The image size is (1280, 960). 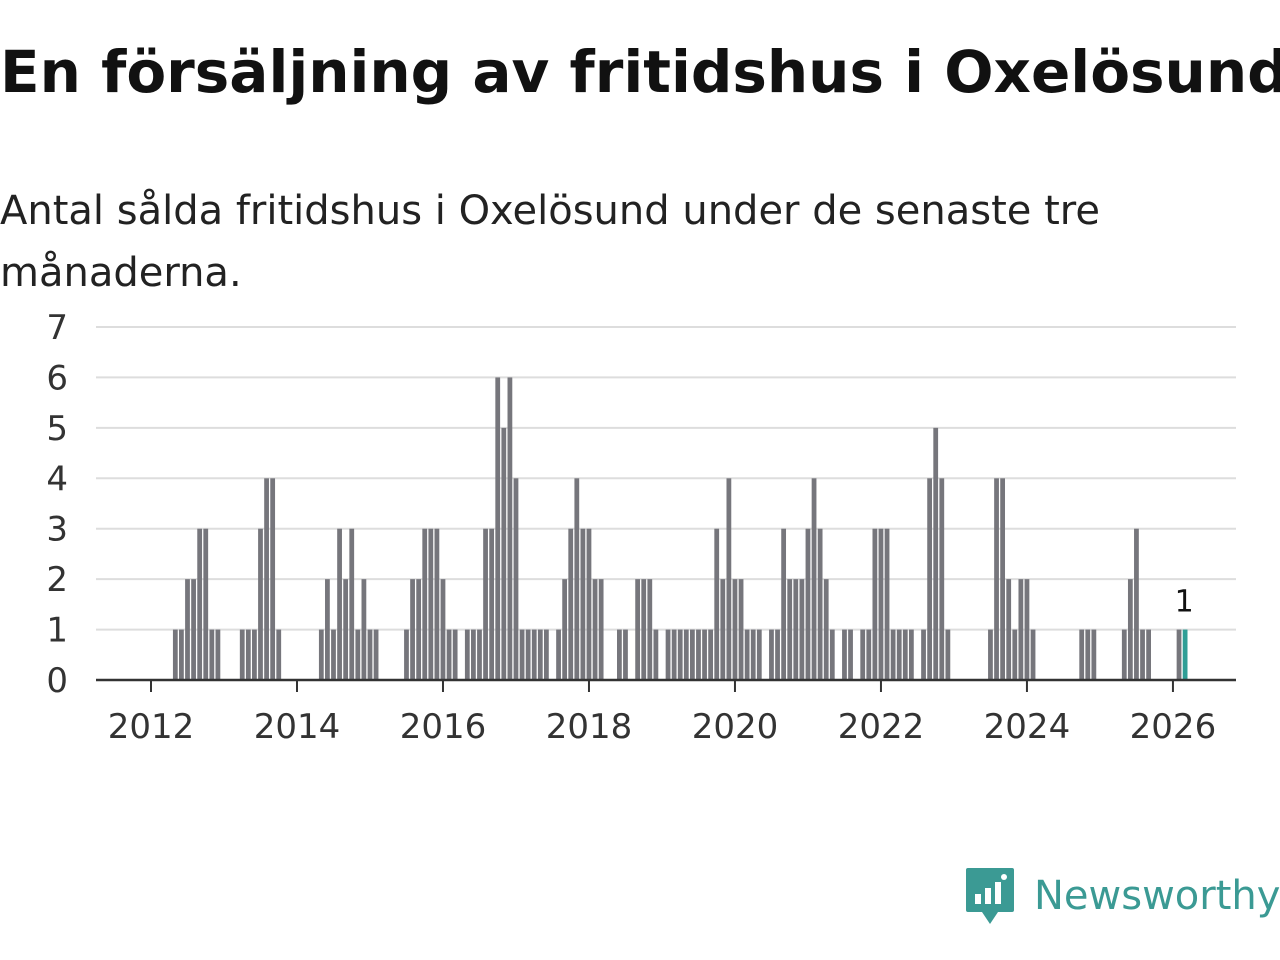 I want to click on data-labels: 1, so click(x=1184, y=602).